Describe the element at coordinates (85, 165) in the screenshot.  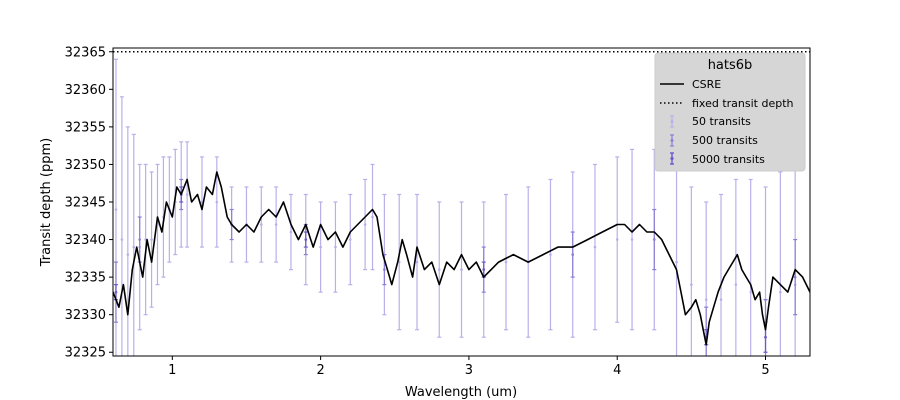
I see `y-tick-label: 32350` at that location.